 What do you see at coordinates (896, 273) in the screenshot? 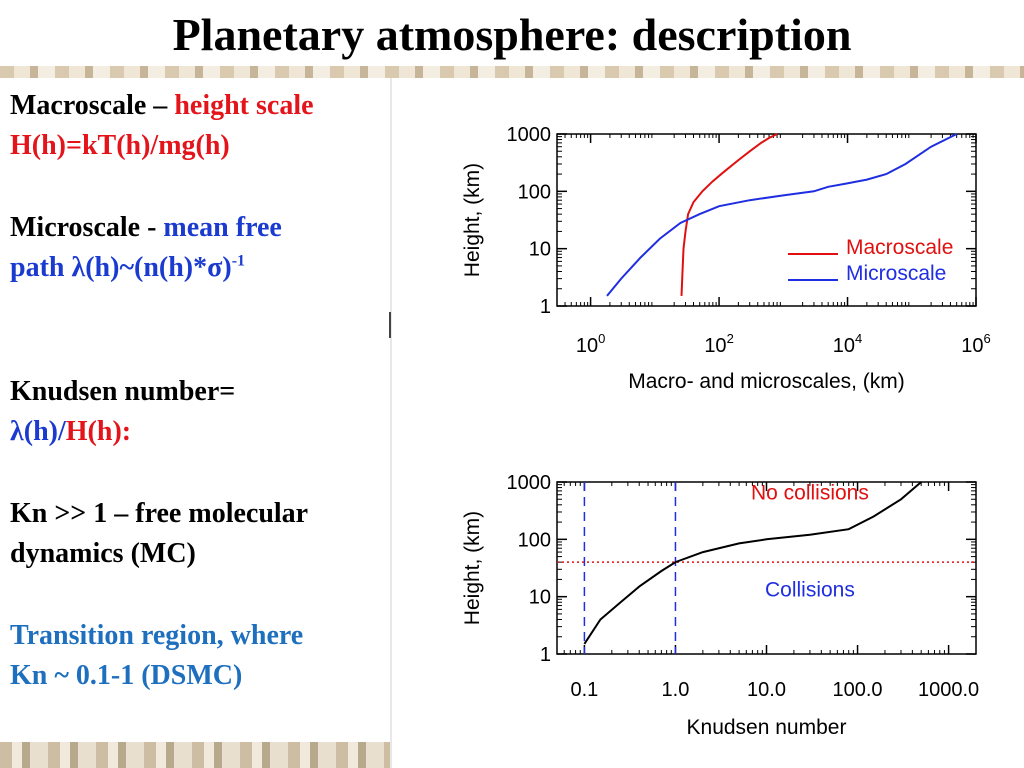
I see `legend-label: Microscale` at bounding box center [896, 273].